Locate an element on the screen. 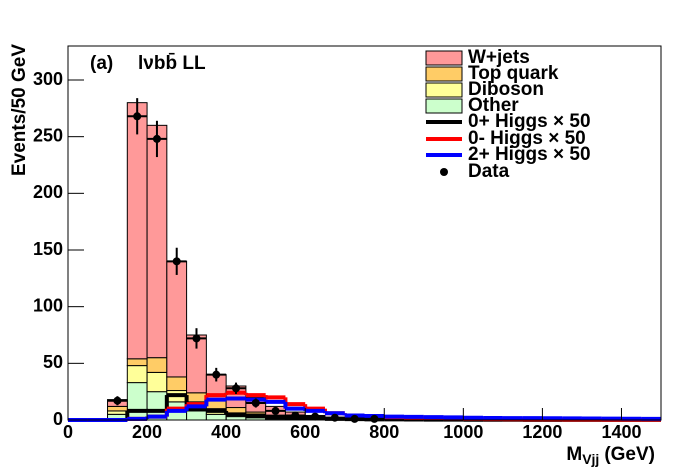 This screenshot has width=696, height=472. y-tick-label: 300 is located at coordinates (48, 79).